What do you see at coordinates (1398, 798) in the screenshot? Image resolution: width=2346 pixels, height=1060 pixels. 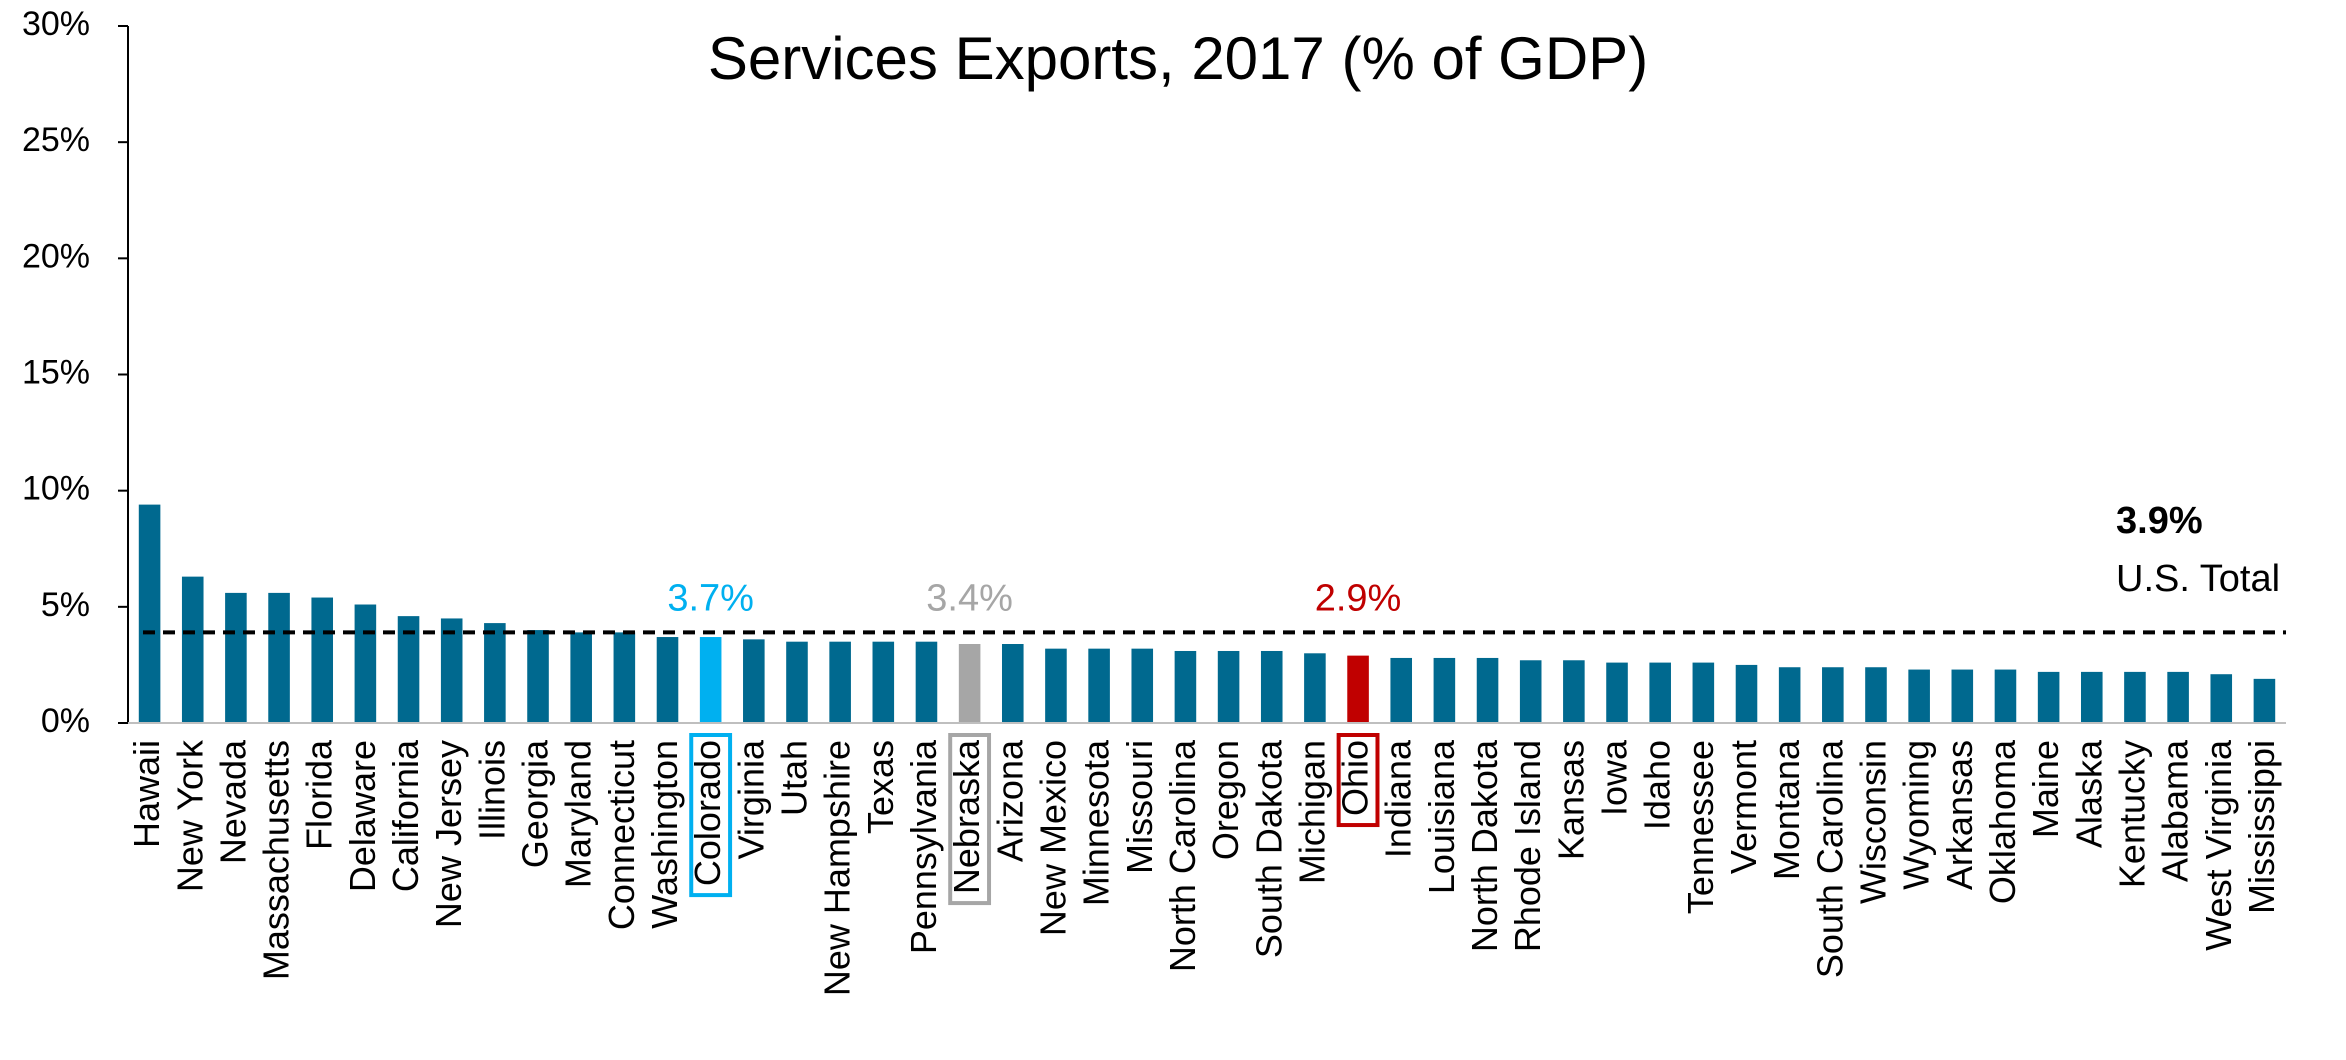 I see `x-tick-label: Indiana` at bounding box center [1398, 798].